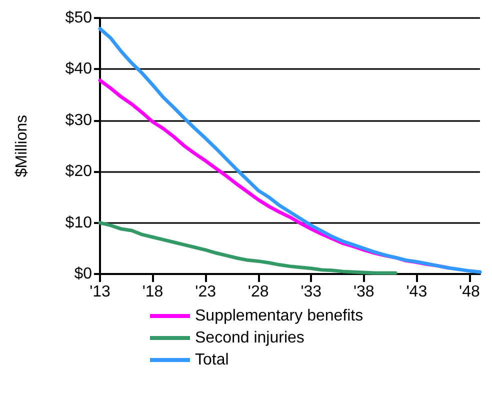 The height and width of the screenshot is (402, 492). What do you see at coordinates (311, 292) in the screenshot?
I see `x-tick-label: '33` at bounding box center [311, 292].